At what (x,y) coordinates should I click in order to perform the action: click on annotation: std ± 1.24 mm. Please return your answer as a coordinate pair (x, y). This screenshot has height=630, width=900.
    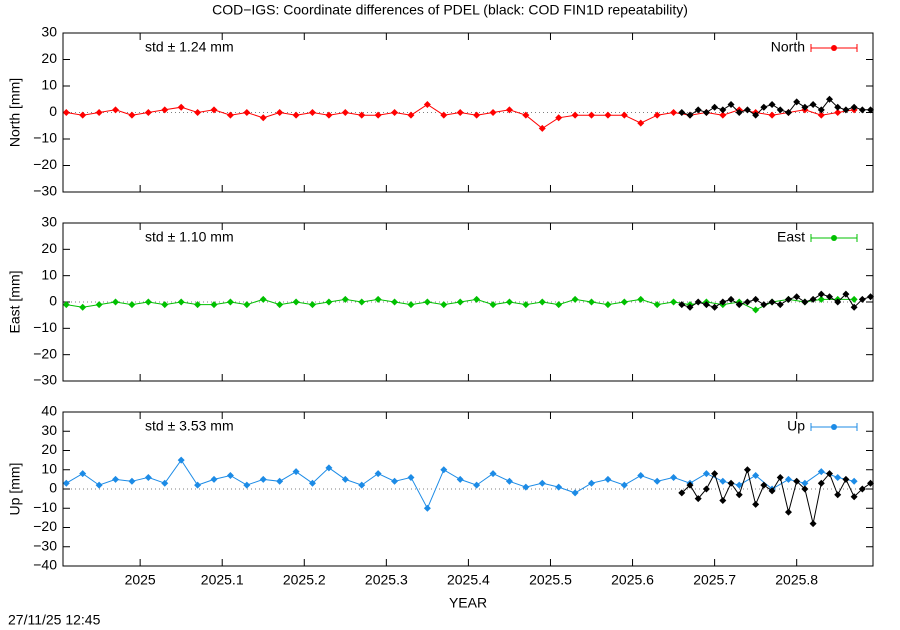
    Looking at the image, I should click on (189, 47).